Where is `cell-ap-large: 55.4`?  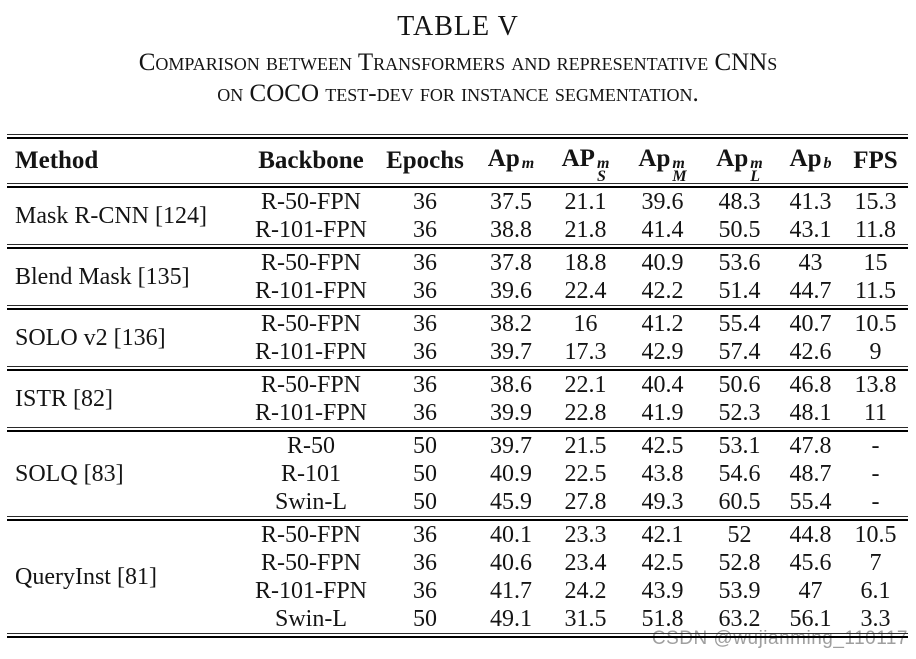
cell-ap-large: 55.4 is located at coordinates (739, 324).